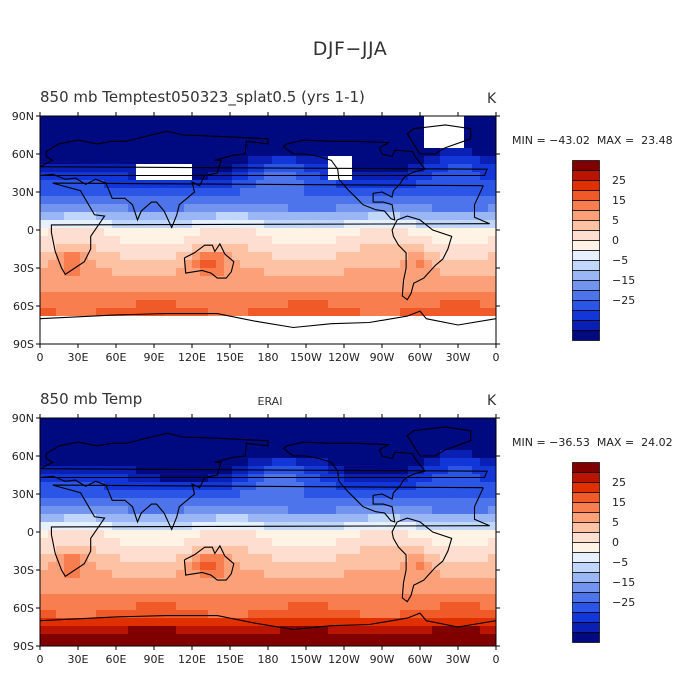 The width and height of the screenshot is (700, 700). What do you see at coordinates (270, 401) in the screenshot?
I see `panel-center-label: ERAI` at bounding box center [270, 401].